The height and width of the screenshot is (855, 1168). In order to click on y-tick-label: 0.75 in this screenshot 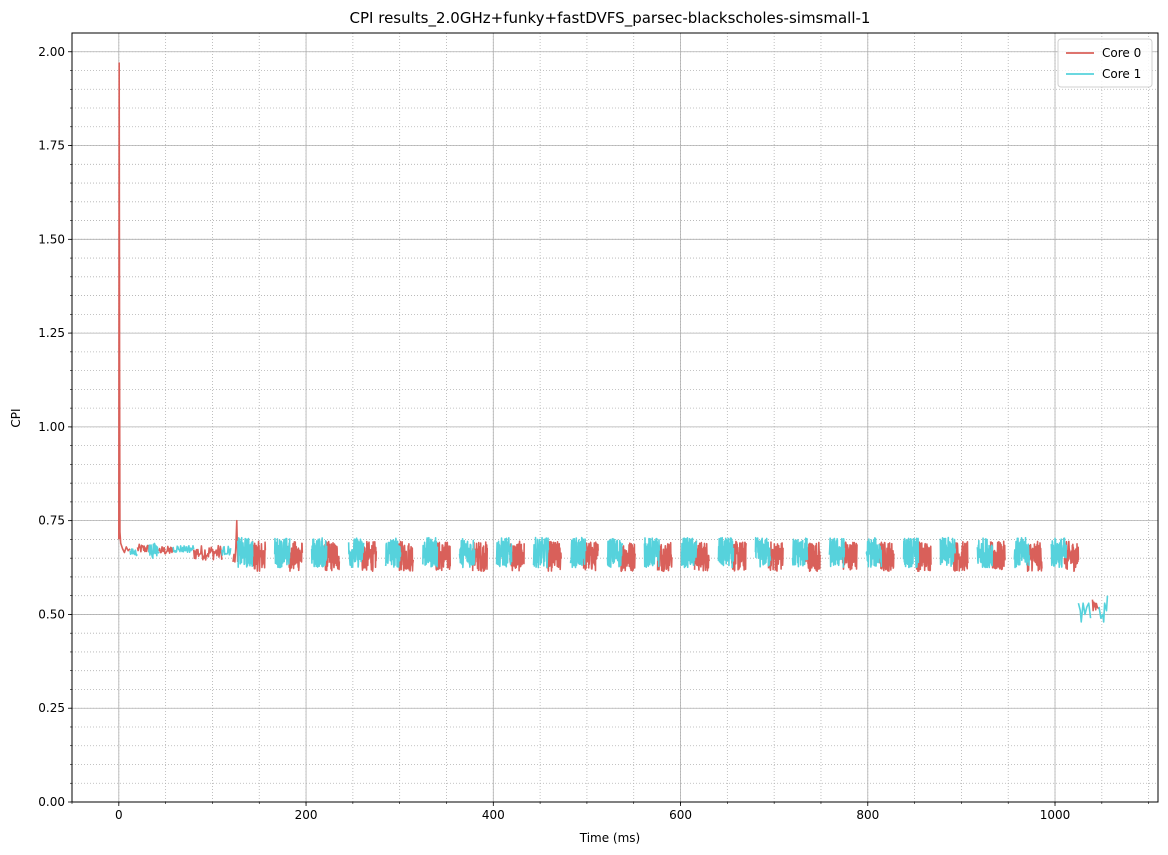, I will do `click(51, 521)`.